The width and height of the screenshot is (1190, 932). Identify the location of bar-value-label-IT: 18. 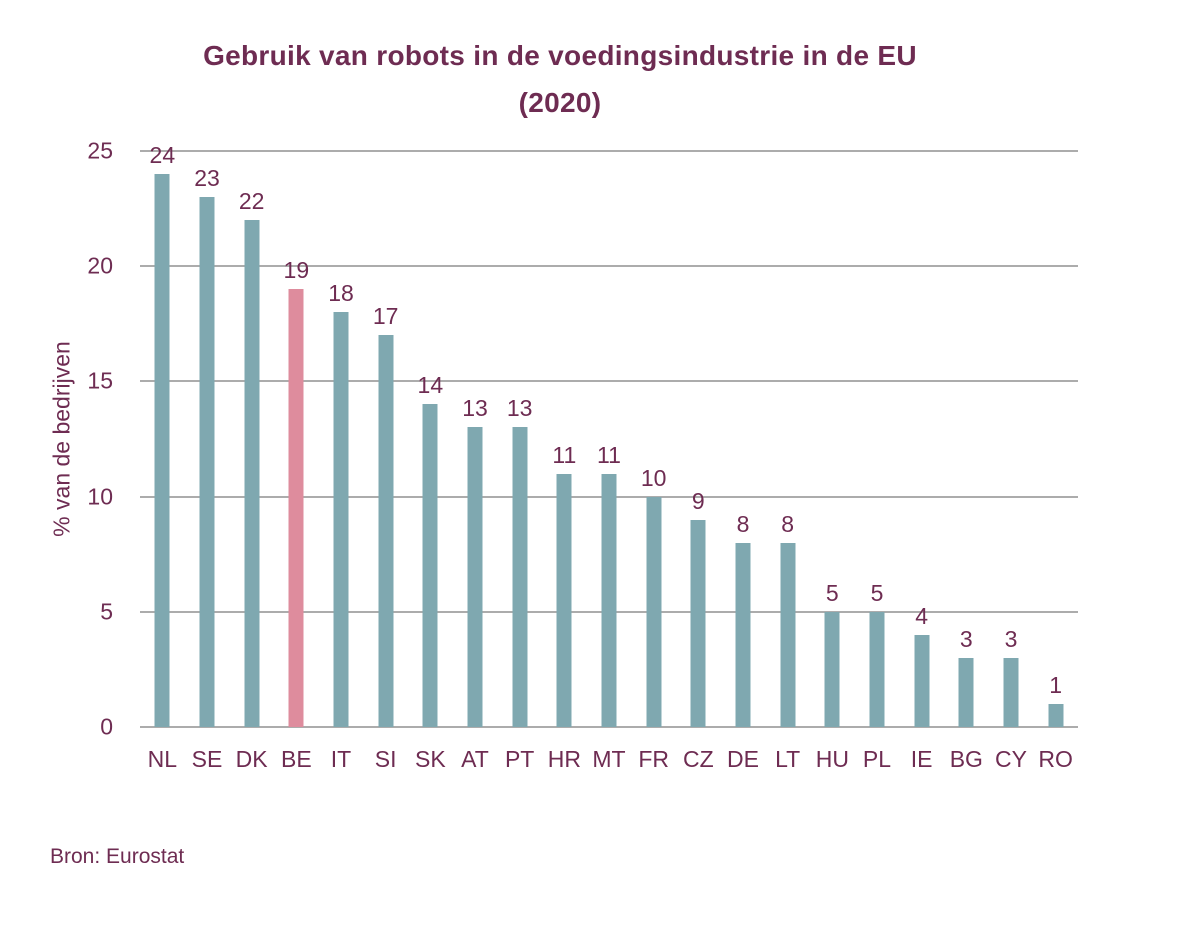
(341, 293).